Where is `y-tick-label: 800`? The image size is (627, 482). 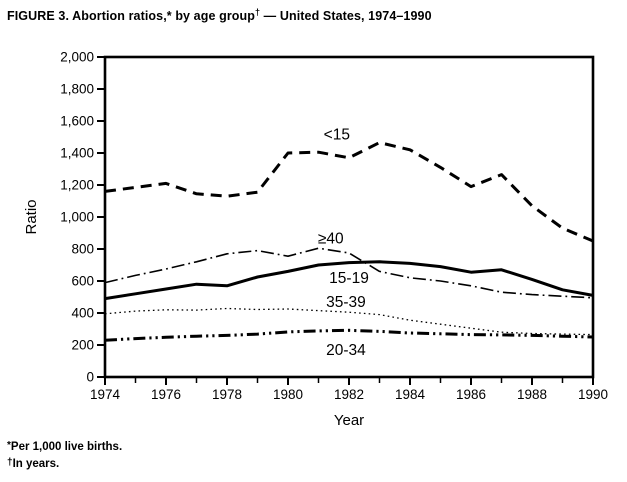
y-tick-label: 800 is located at coordinates (82, 249).